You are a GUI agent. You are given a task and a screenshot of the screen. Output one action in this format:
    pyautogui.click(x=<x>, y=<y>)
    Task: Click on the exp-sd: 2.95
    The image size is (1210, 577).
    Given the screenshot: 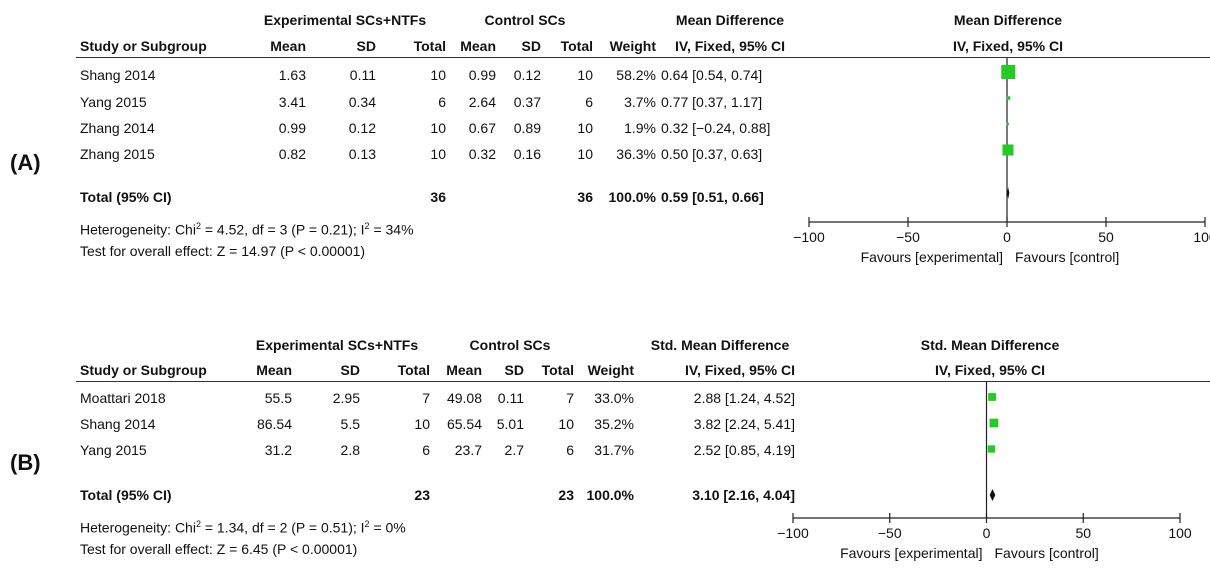 What is the action you would take?
    pyautogui.click(x=346, y=398)
    